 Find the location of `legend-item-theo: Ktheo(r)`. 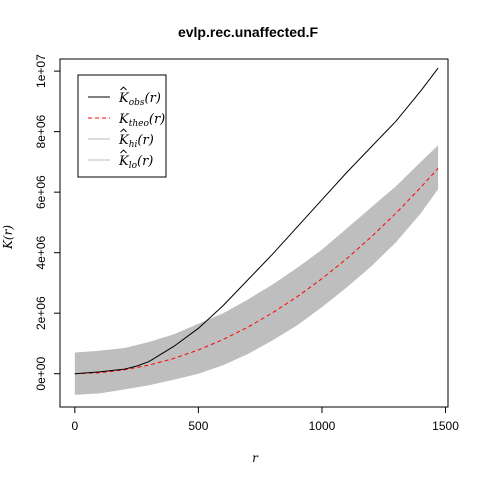

legend-item-theo: Ktheo(r) is located at coordinates (126, 120).